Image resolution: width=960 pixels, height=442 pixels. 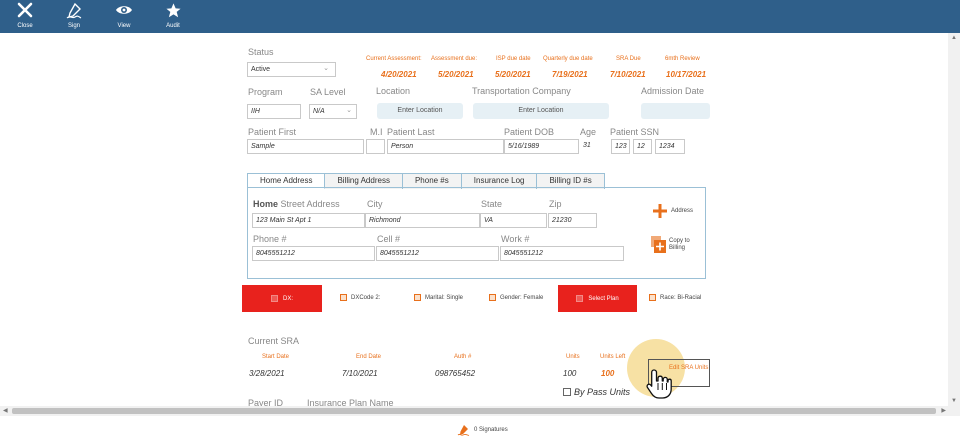 What do you see at coordinates (25, 11) in the screenshot?
I see `close-icon` at bounding box center [25, 11].